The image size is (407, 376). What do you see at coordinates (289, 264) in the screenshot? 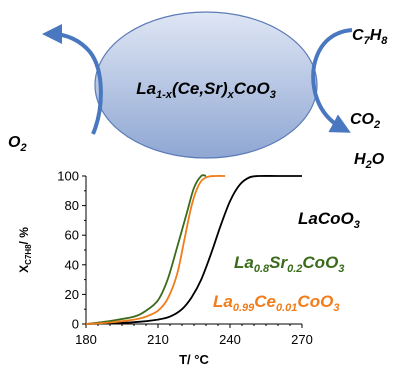
I see `legend-la-sr-coo3: La0.8Sr0.2CoO3` at bounding box center [289, 264].